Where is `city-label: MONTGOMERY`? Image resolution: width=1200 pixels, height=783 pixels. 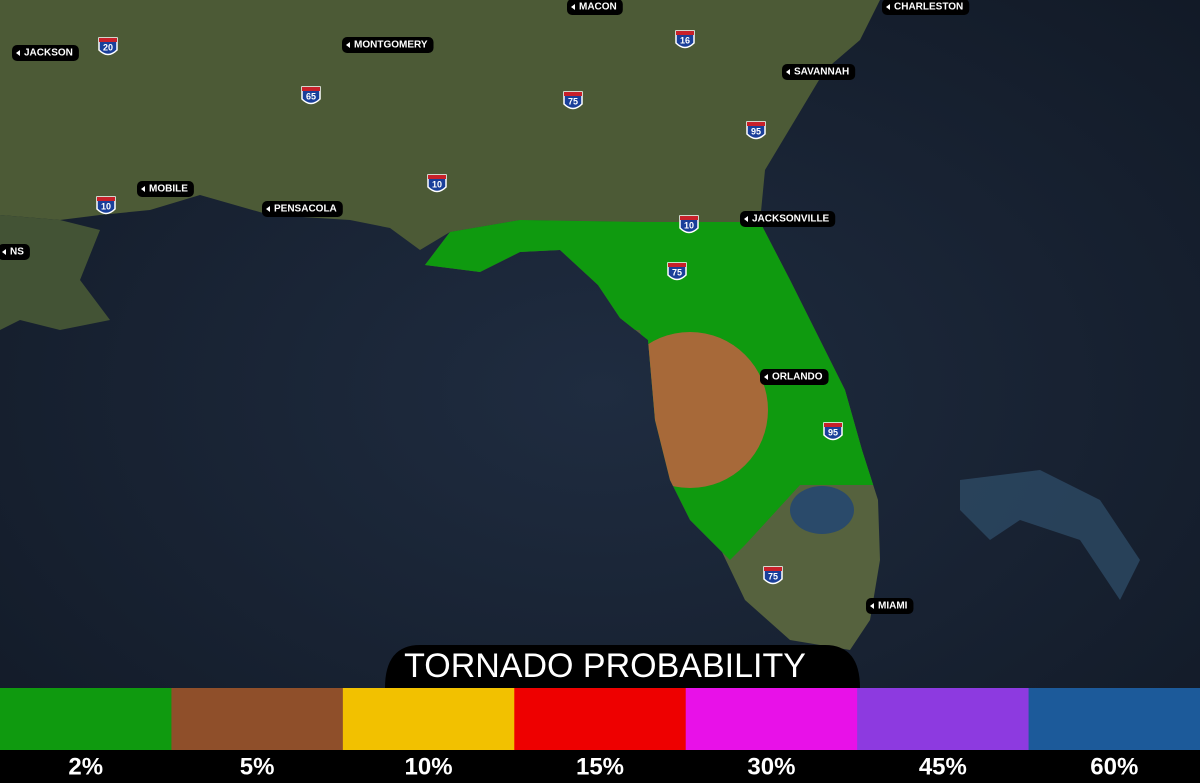 city-label: MONTGOMERY is located at coordinates (388, 45).